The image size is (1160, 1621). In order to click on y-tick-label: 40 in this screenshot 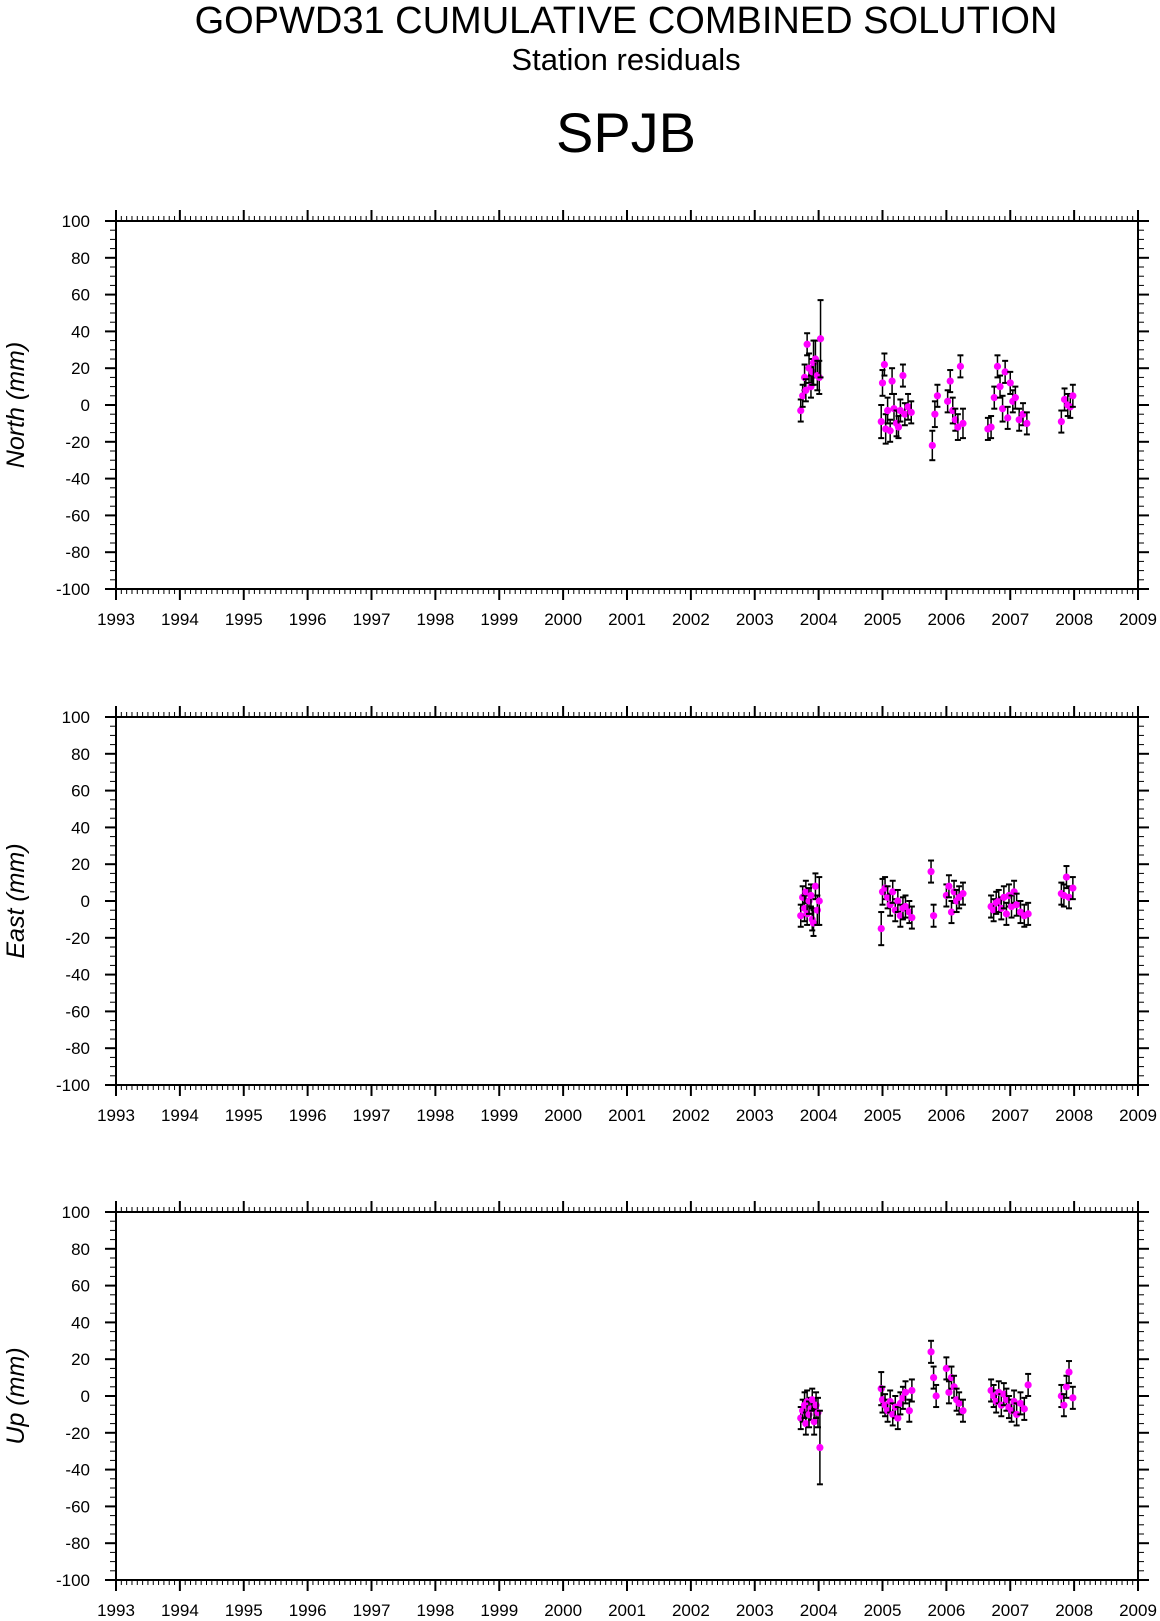, I will do `click(80, 827)`.